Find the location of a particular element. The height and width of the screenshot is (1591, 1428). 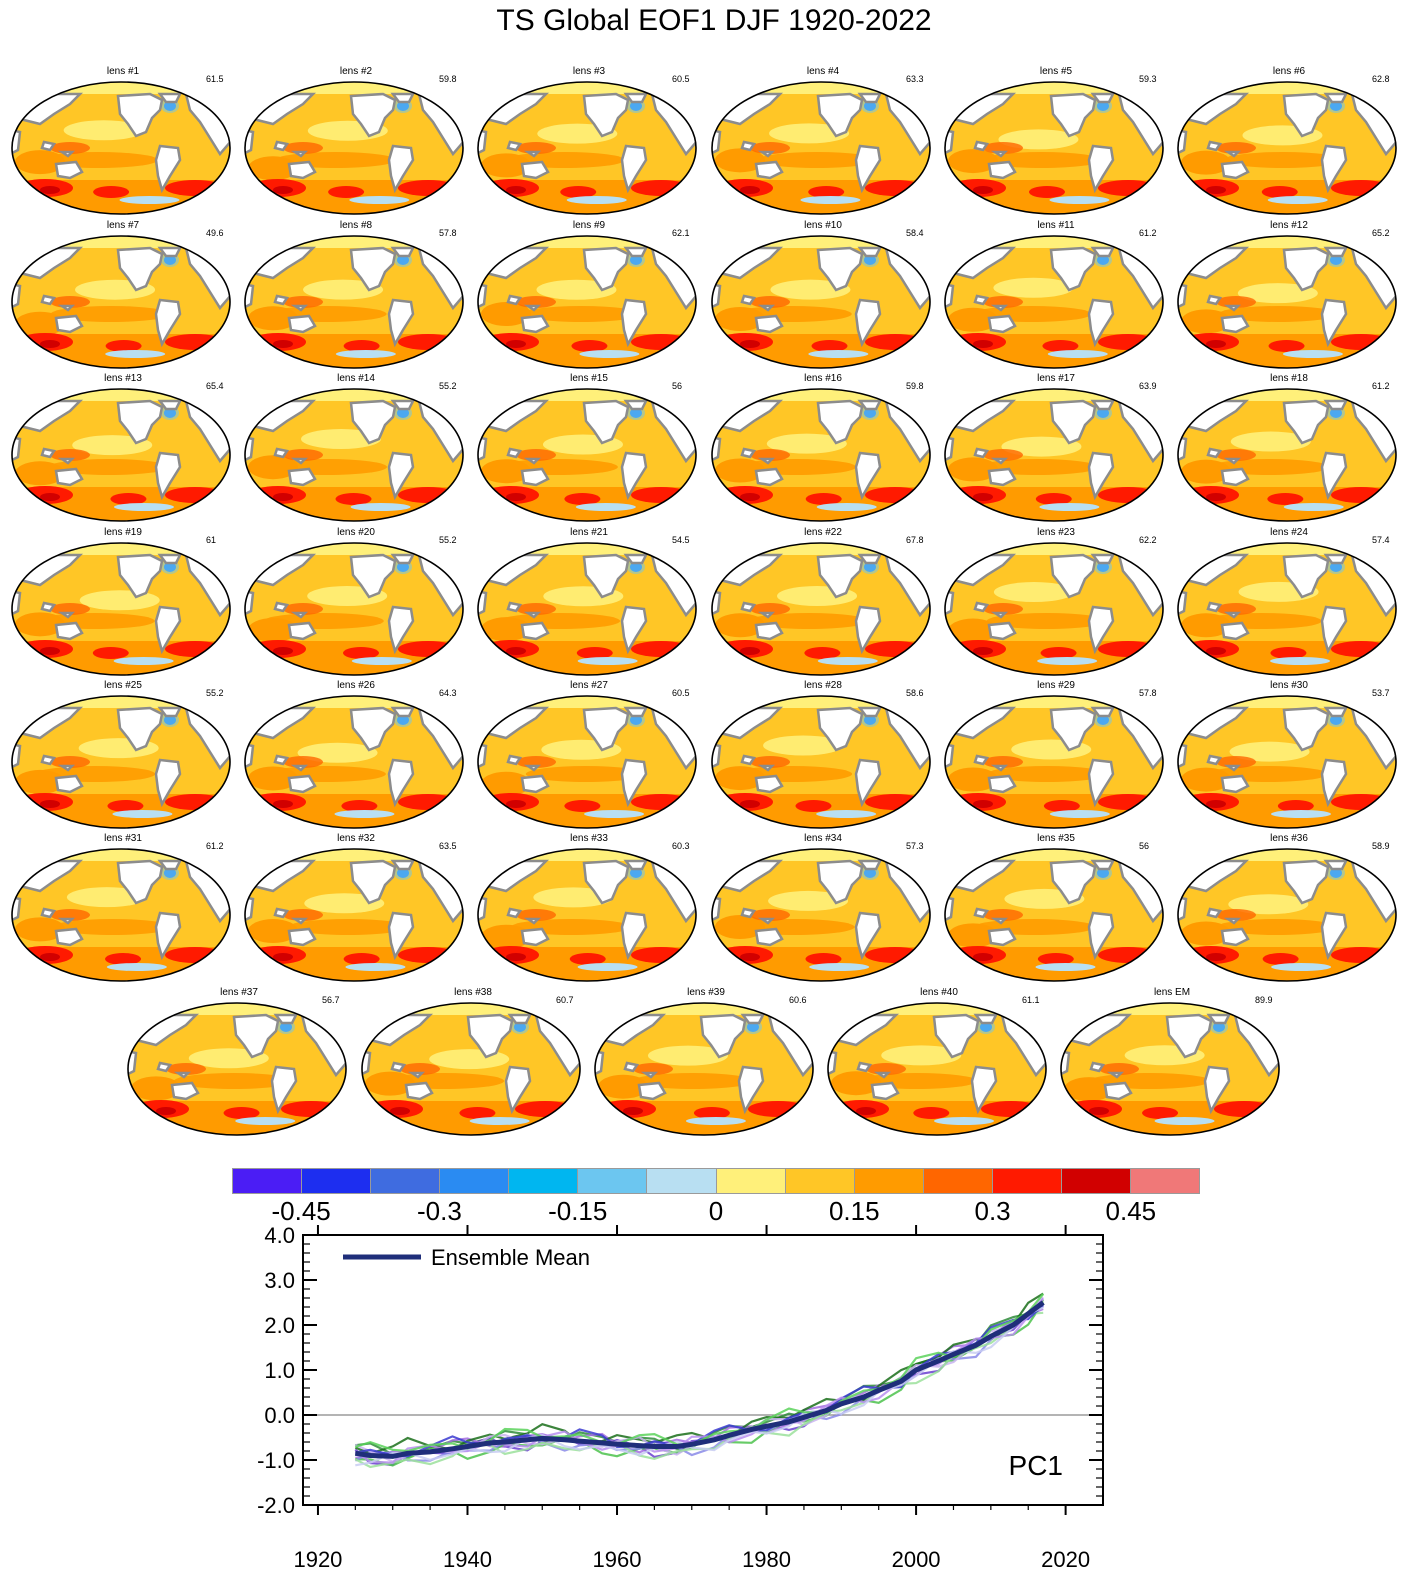

panel-variance: 57.8 is located at coordinates (448, 233).